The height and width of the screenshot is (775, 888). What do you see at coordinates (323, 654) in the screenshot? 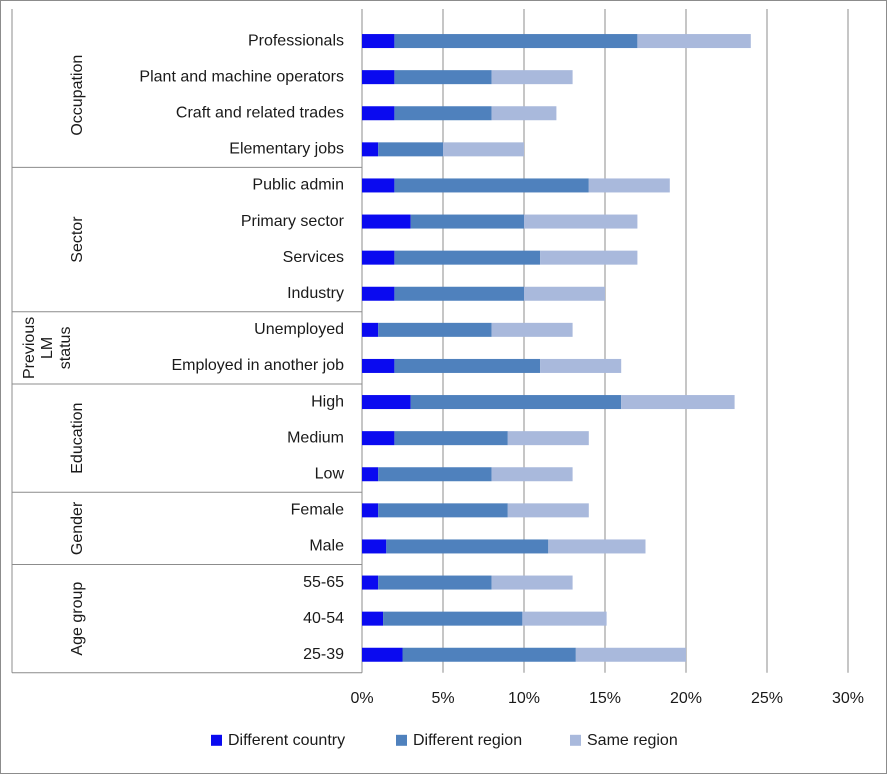
I see `category-label: 25-39` at bounding box center [323, 654].